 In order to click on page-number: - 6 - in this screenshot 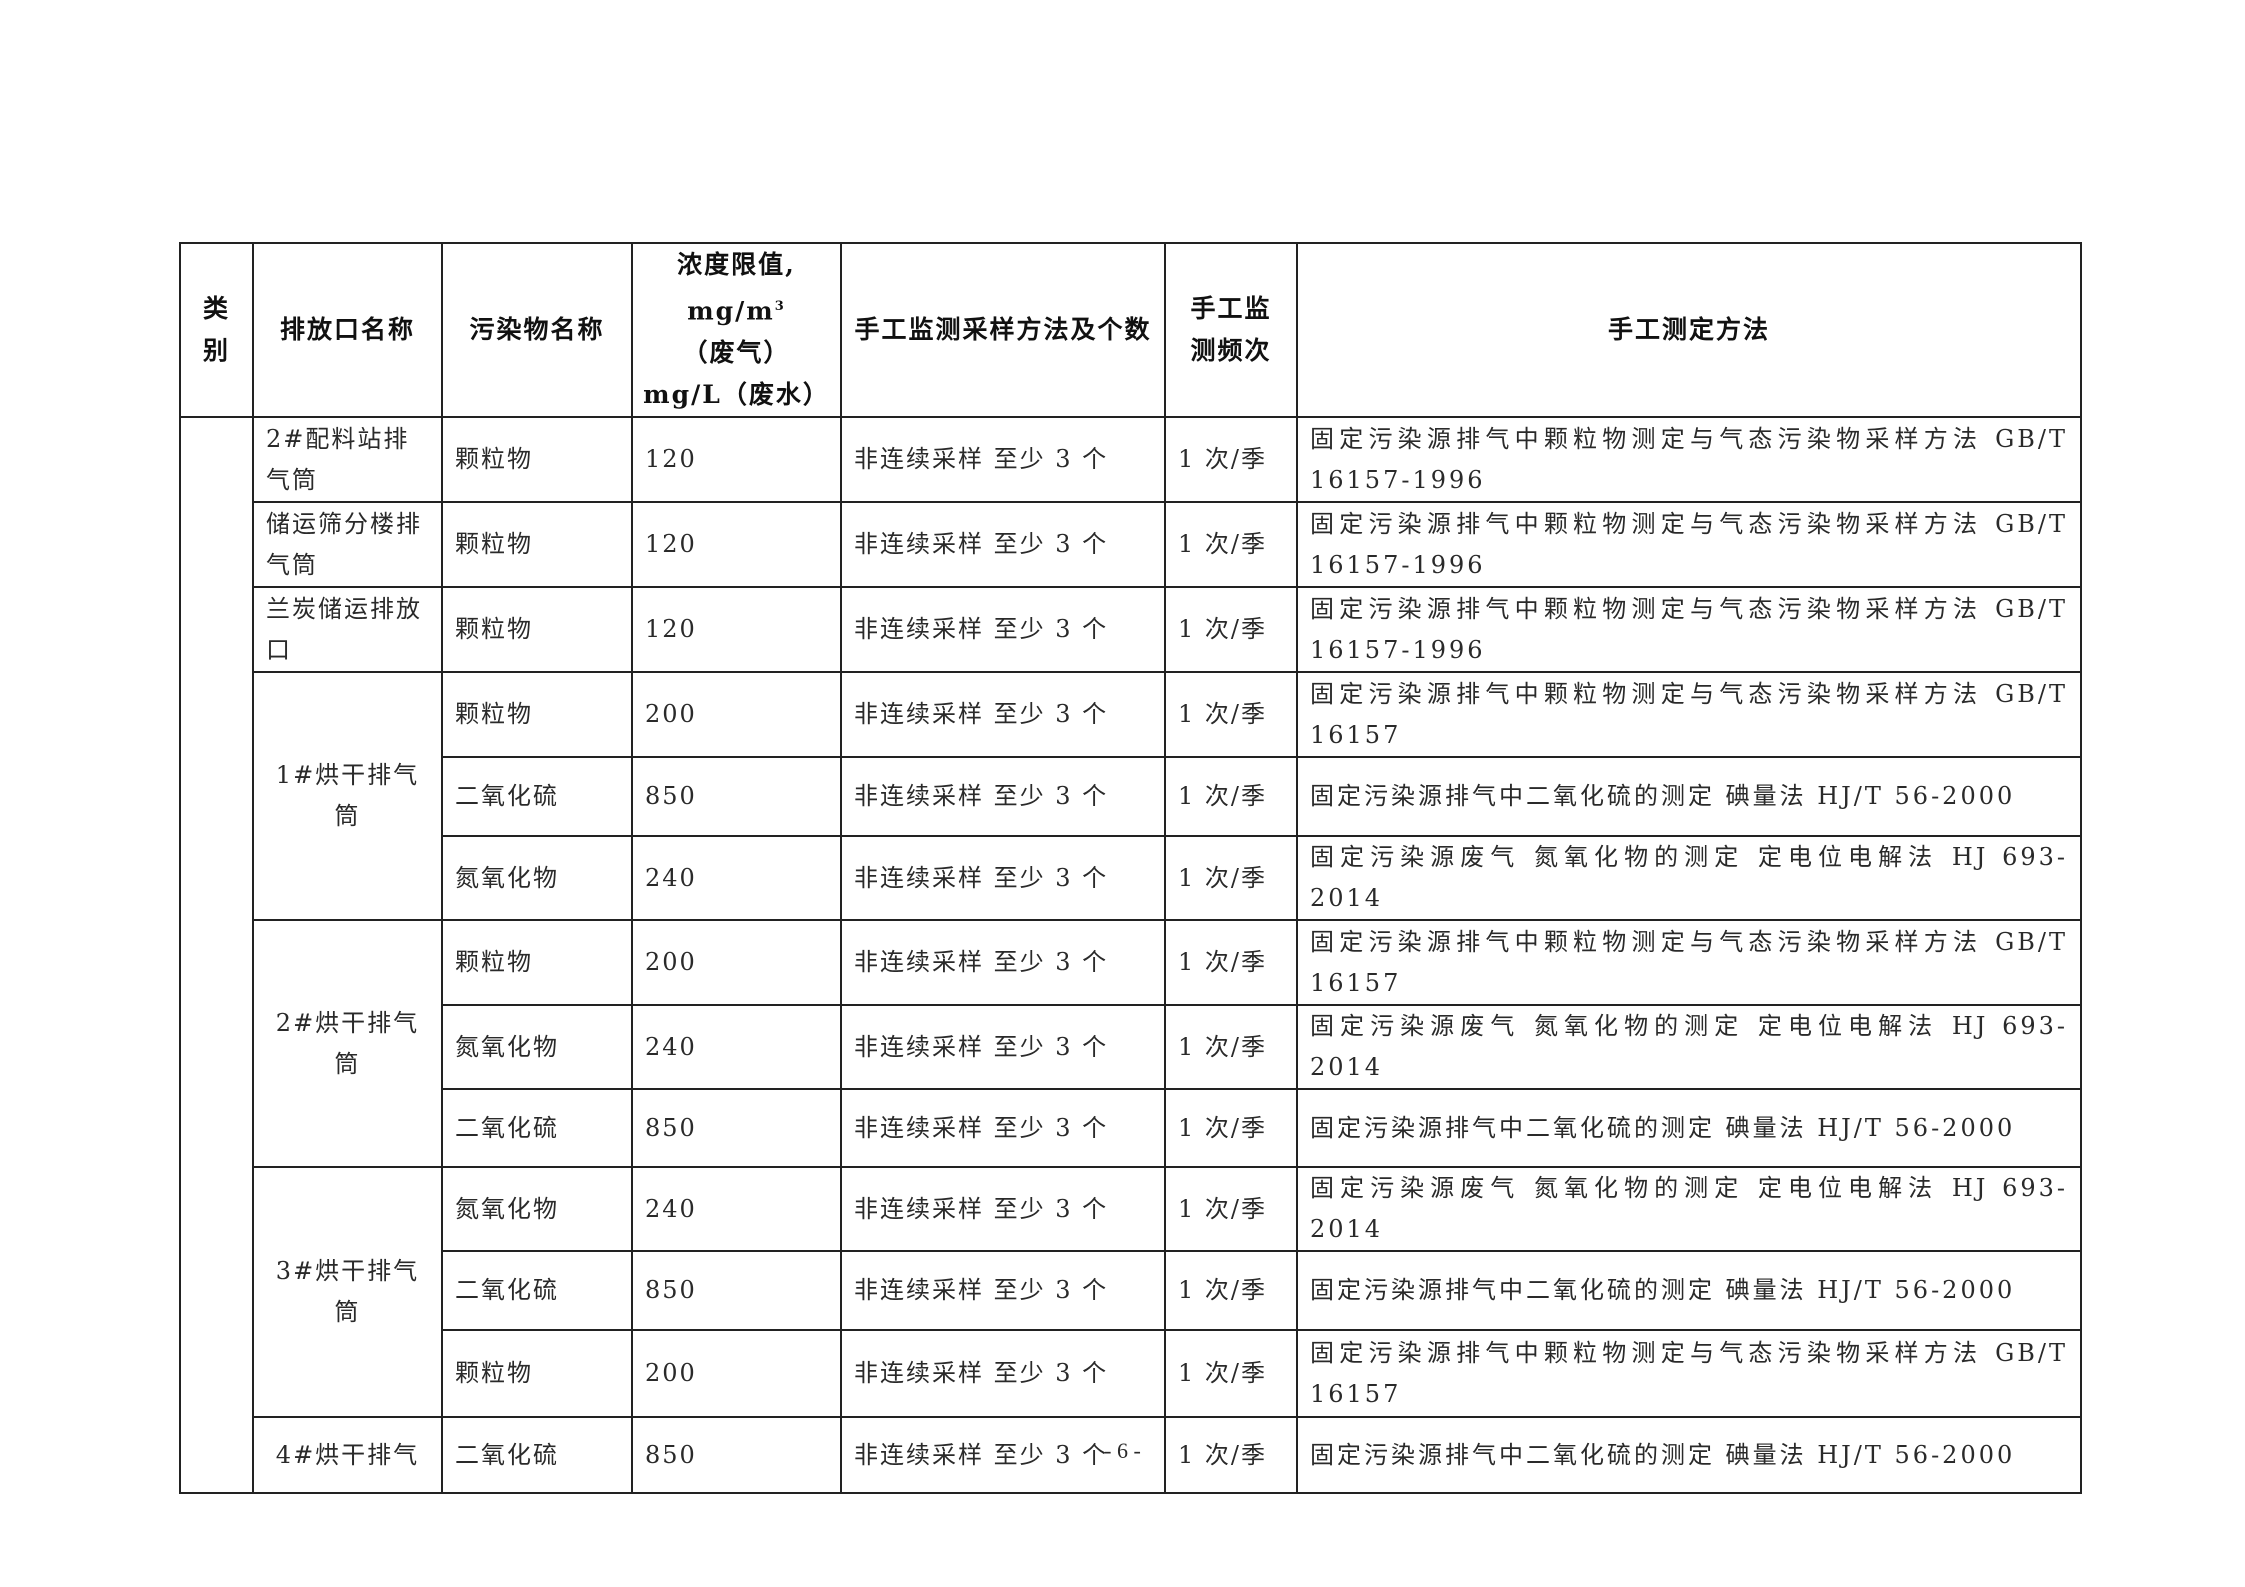, I will do `click(1122, 1450)`.